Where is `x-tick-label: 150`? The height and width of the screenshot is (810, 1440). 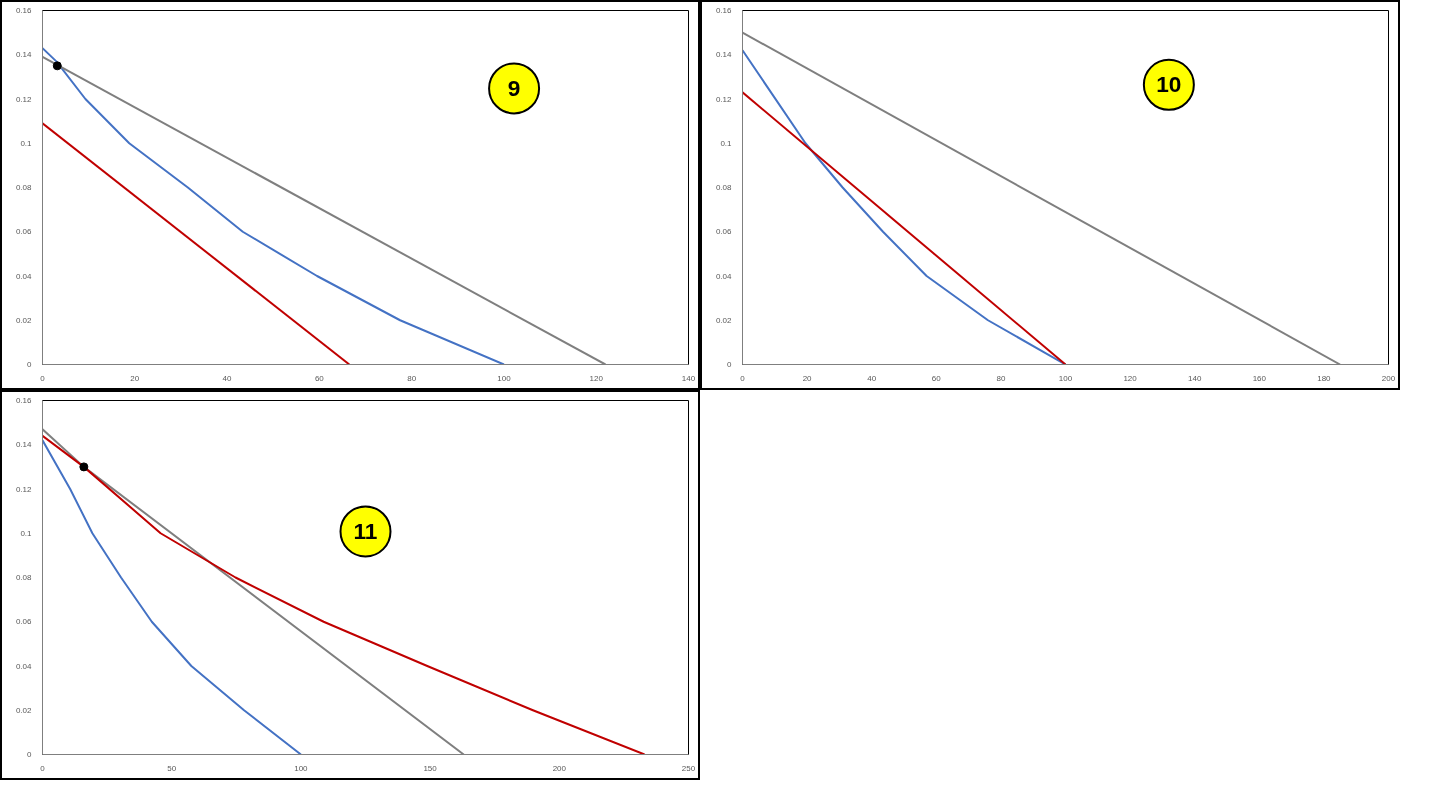 x-tick-label: 150 is located at coordinates (430, 768).